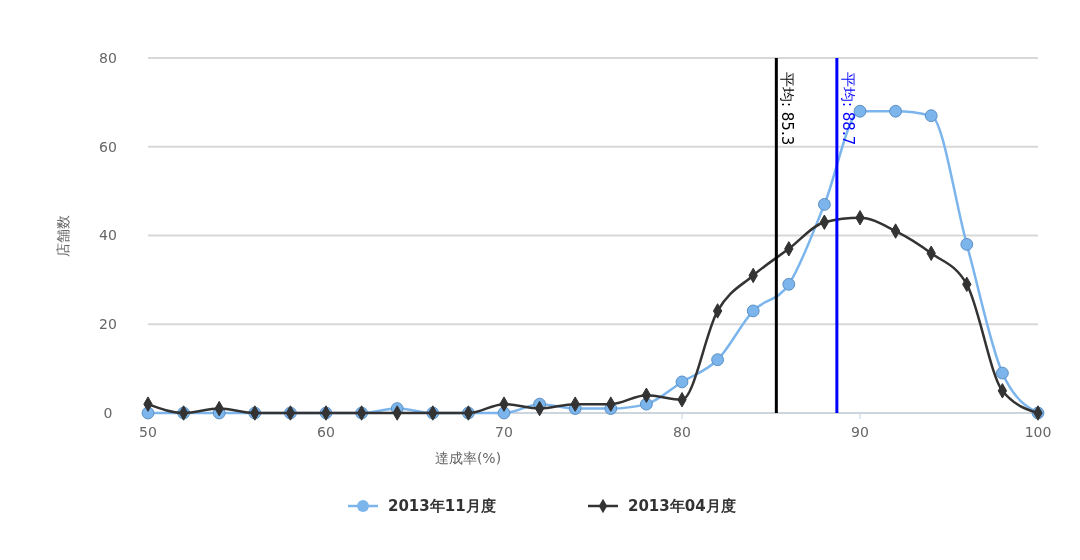 This screenshot has width=1080, height=560. I want to click on y-tick-label: 40, so click(108, 235).